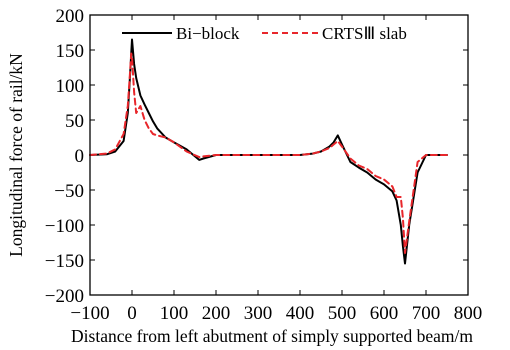 The height and width of the screenshot is (350, 510). What do you see at coordinates (426, 313) in the screenshot?
I see `x-tick-label: 700` at bounding box center [426, 313].